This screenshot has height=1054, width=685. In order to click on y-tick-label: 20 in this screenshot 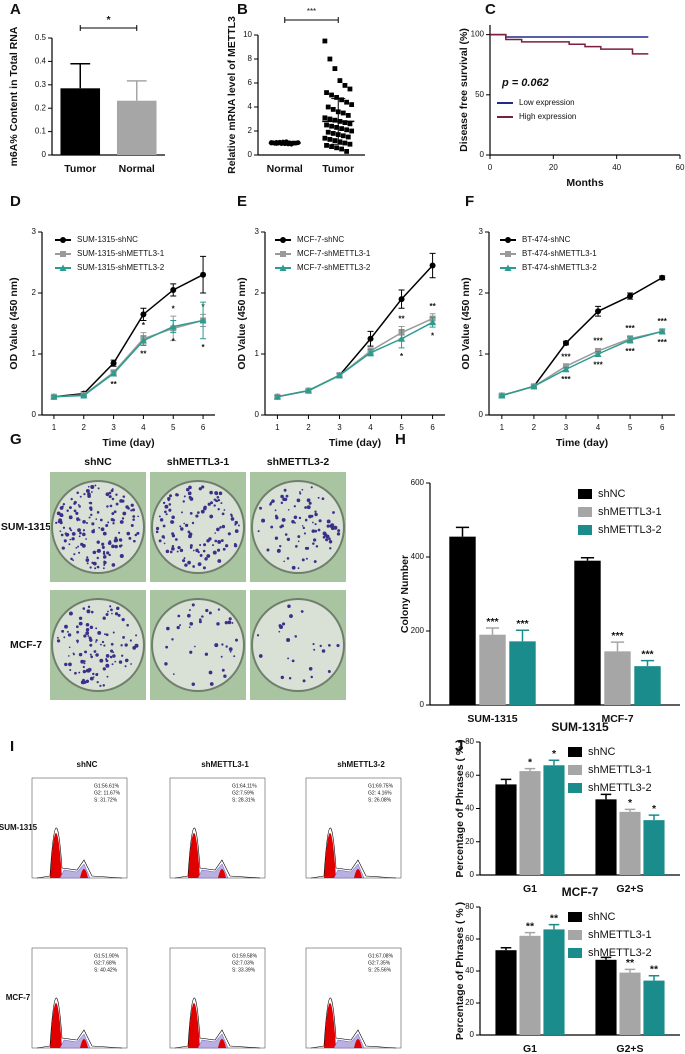, I will do `click(469, 1002)`.